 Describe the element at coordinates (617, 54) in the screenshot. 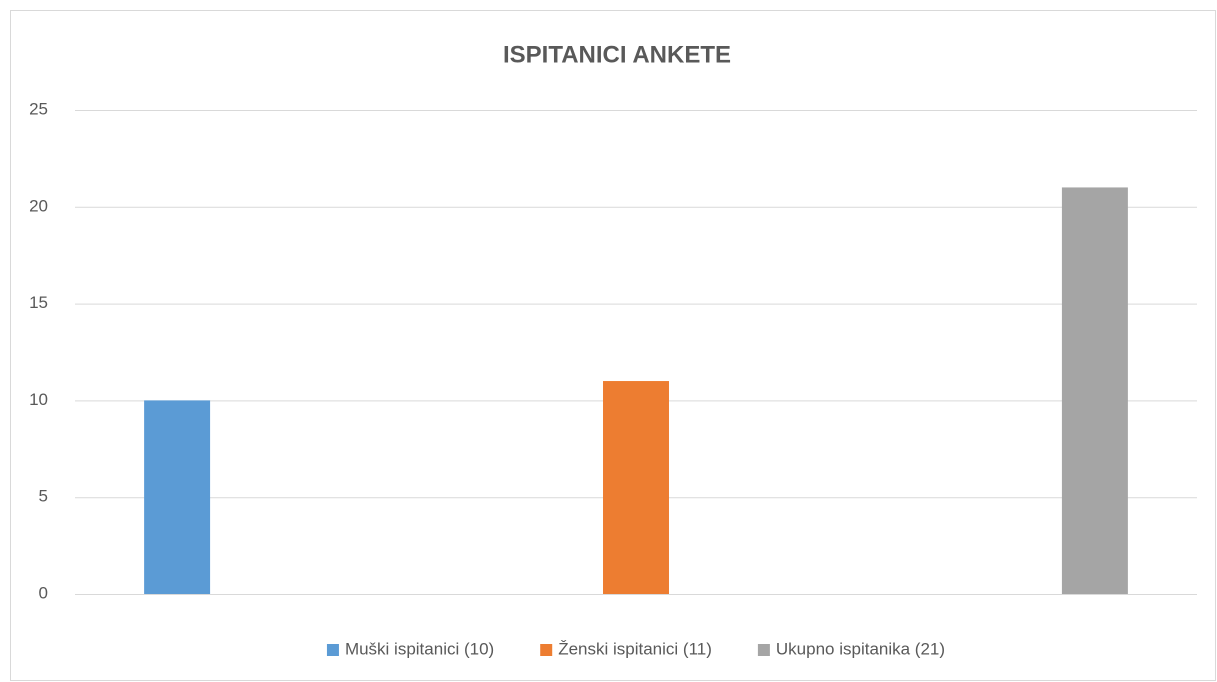

I see `chart-title: ISPITANICI ANKETE` at that location.